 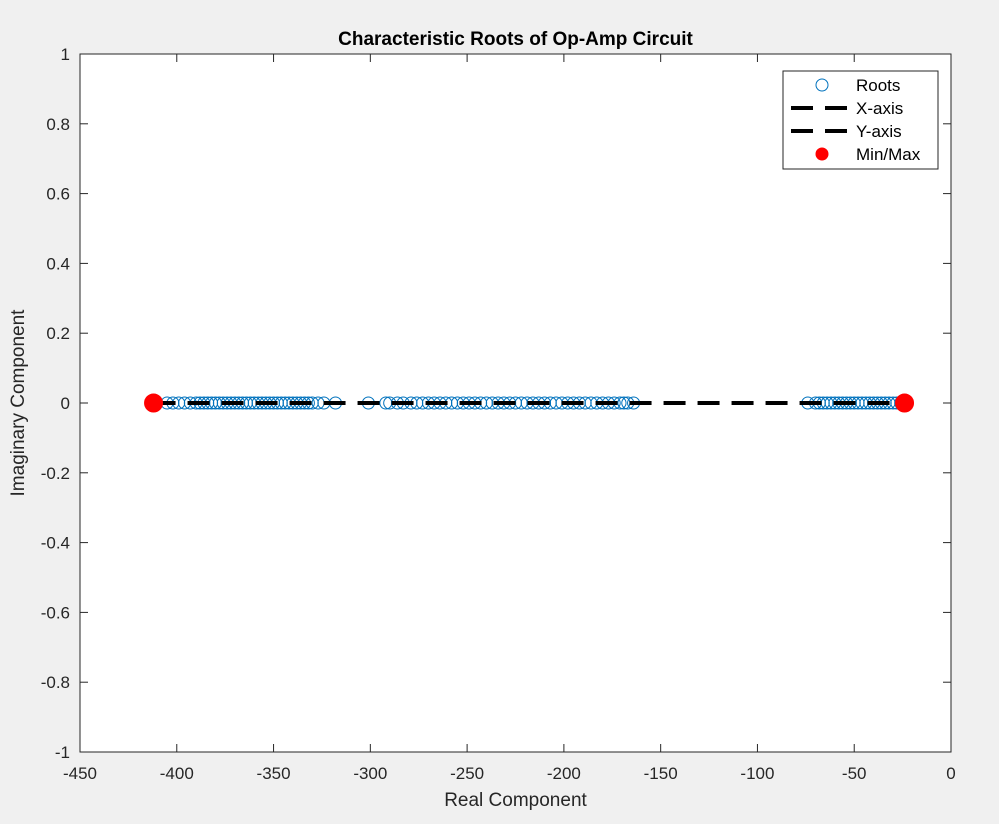 I want to click on legend-label: Min/Max, so click(x=888, y=154).